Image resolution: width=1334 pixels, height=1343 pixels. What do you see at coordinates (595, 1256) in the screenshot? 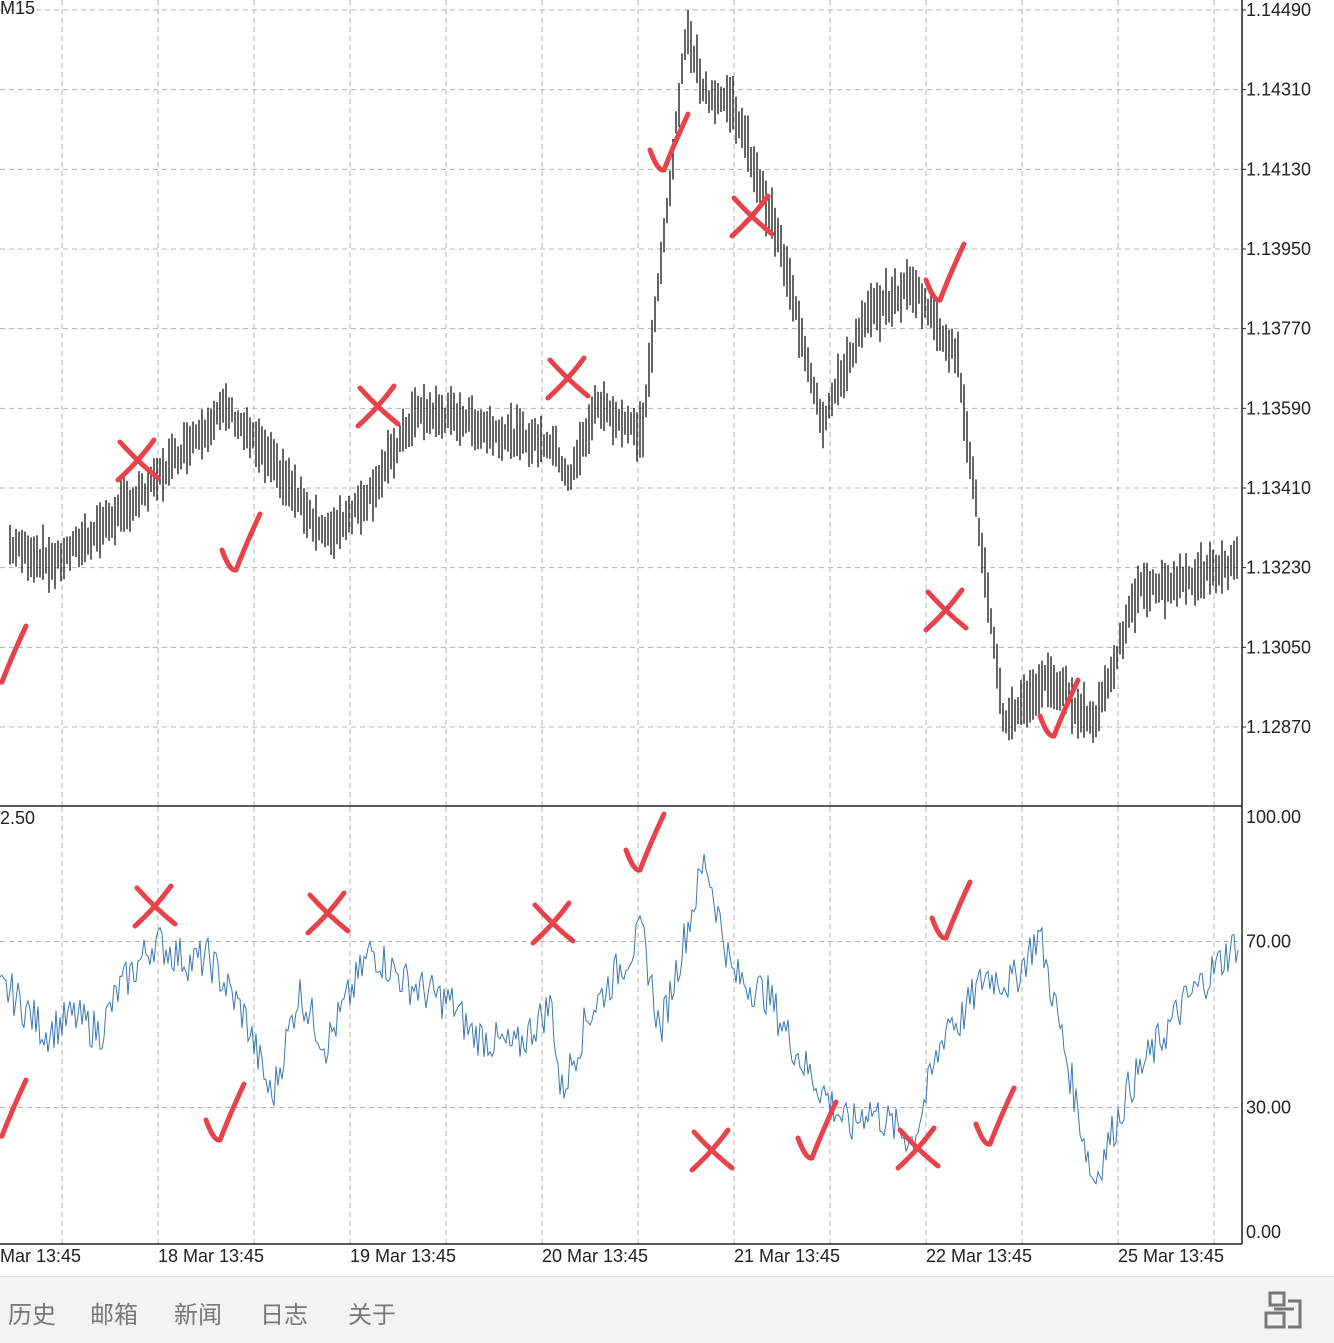
I see `x-tick-label: 20 Mar 13:45` at bounding box center [595, 1256].